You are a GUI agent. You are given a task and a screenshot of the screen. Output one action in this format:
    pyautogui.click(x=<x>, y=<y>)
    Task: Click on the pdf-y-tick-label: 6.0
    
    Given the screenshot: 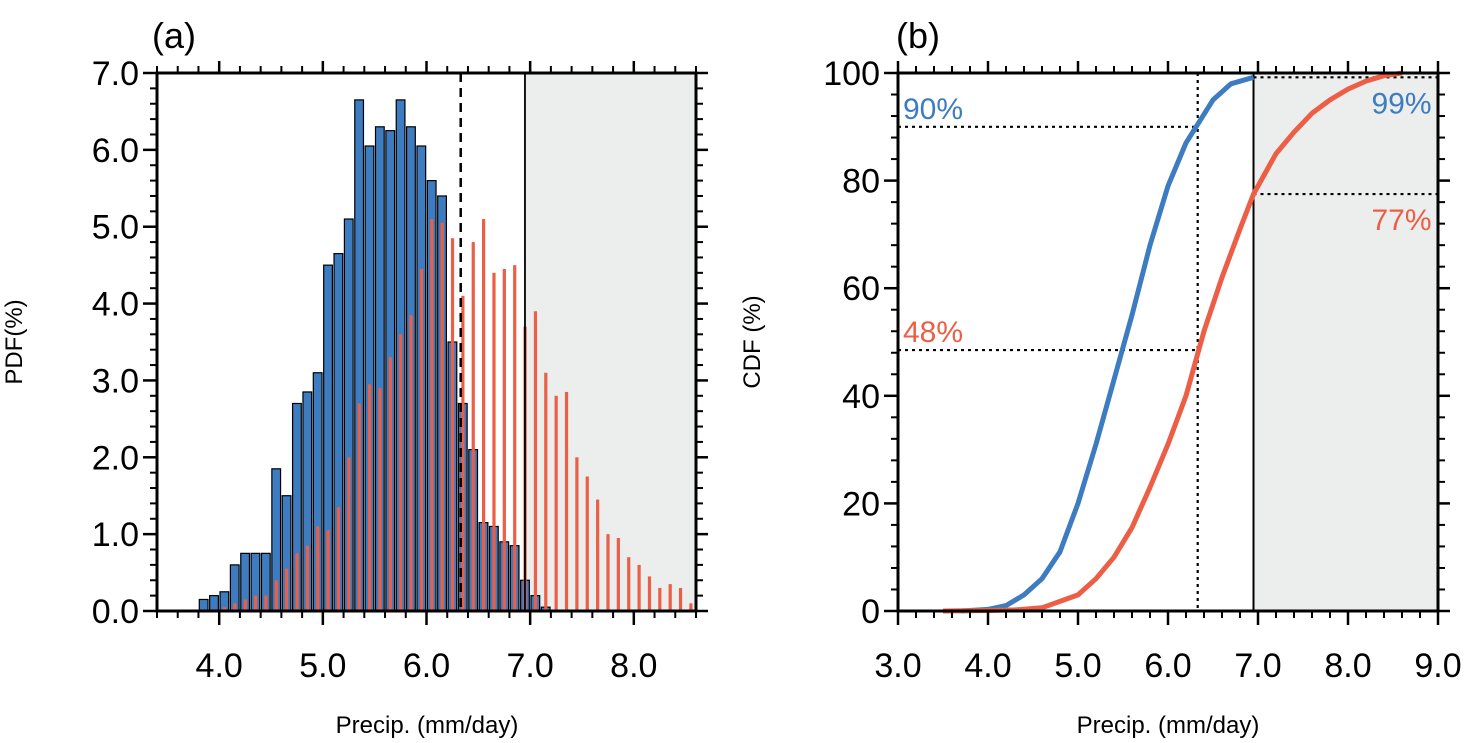 What is the action you would take?
    pyautogui.click(x=115, y=151)
    